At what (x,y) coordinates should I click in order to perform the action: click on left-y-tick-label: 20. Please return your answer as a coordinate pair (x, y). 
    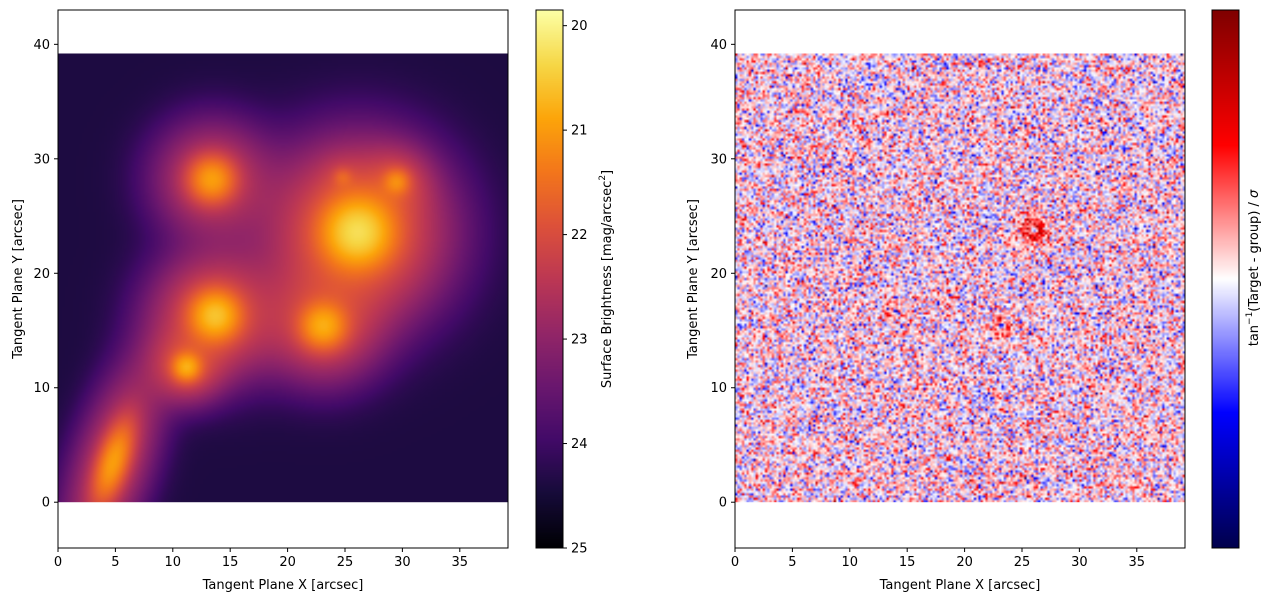
    Looking at the image, I should click on (41, 274).